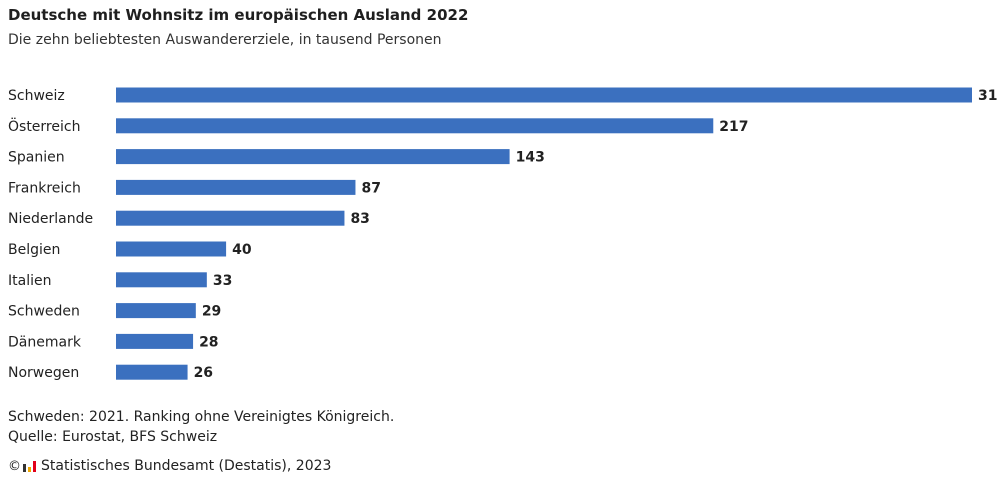 Image resolution: width=999 pixels, height=477 pixels. Describe the element at coordinates (530, 158) in the screenshot. I see `value-label: 143` at that location.